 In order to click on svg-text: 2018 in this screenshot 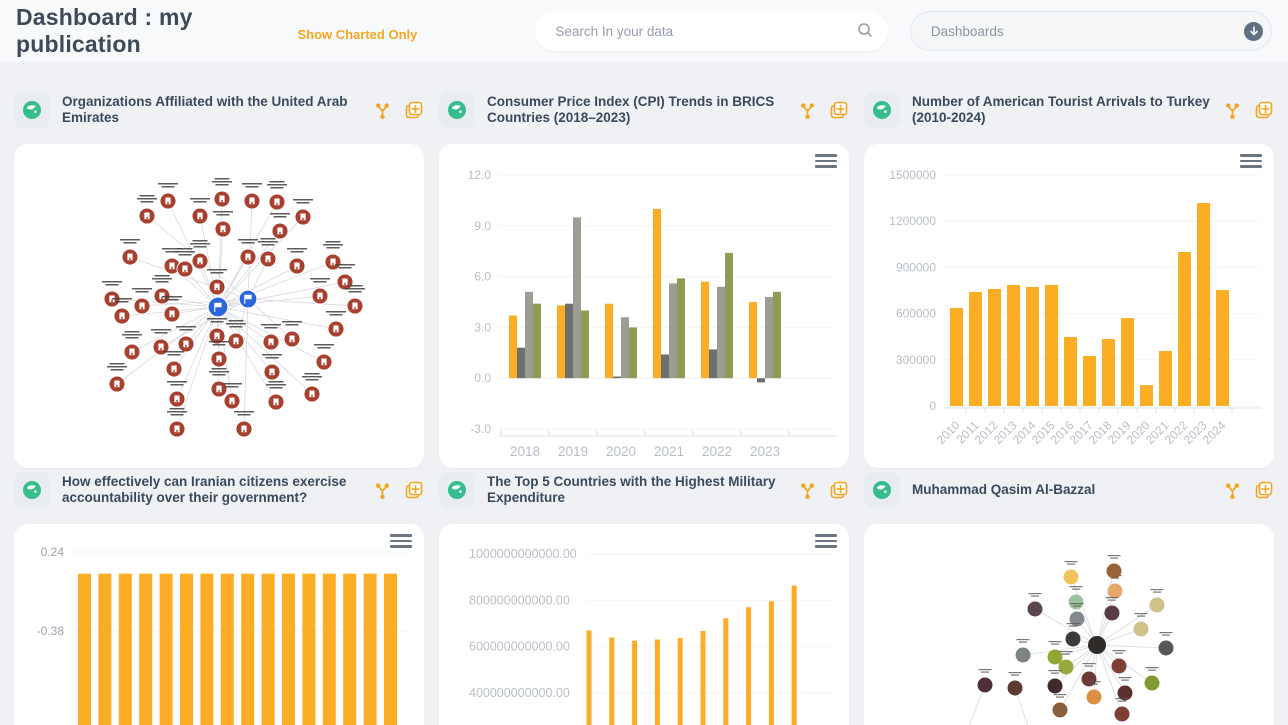, I will do `click(525, 451)`.